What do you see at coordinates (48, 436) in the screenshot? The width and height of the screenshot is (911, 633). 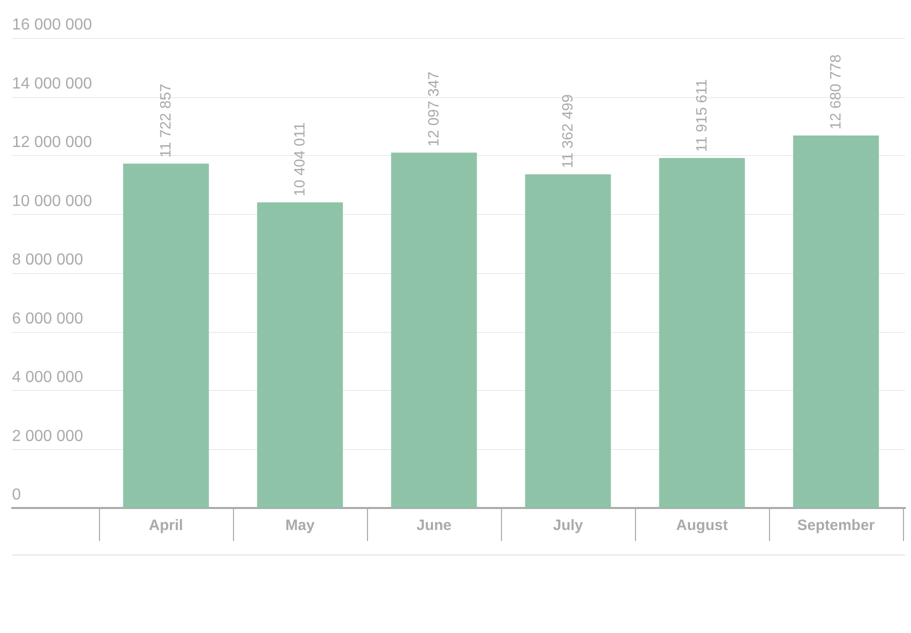 I see `y-tick-label: 2 000 000` at bounding box center [48, 436].